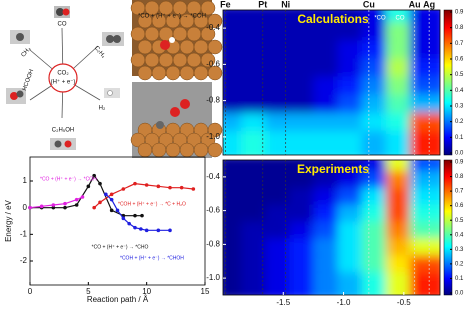 The image size is (474, 309). What do you see at coordinates (459, 235) in the screenshot?
I see `colorbar-label: 0.4` at bounding box center [459, 235].